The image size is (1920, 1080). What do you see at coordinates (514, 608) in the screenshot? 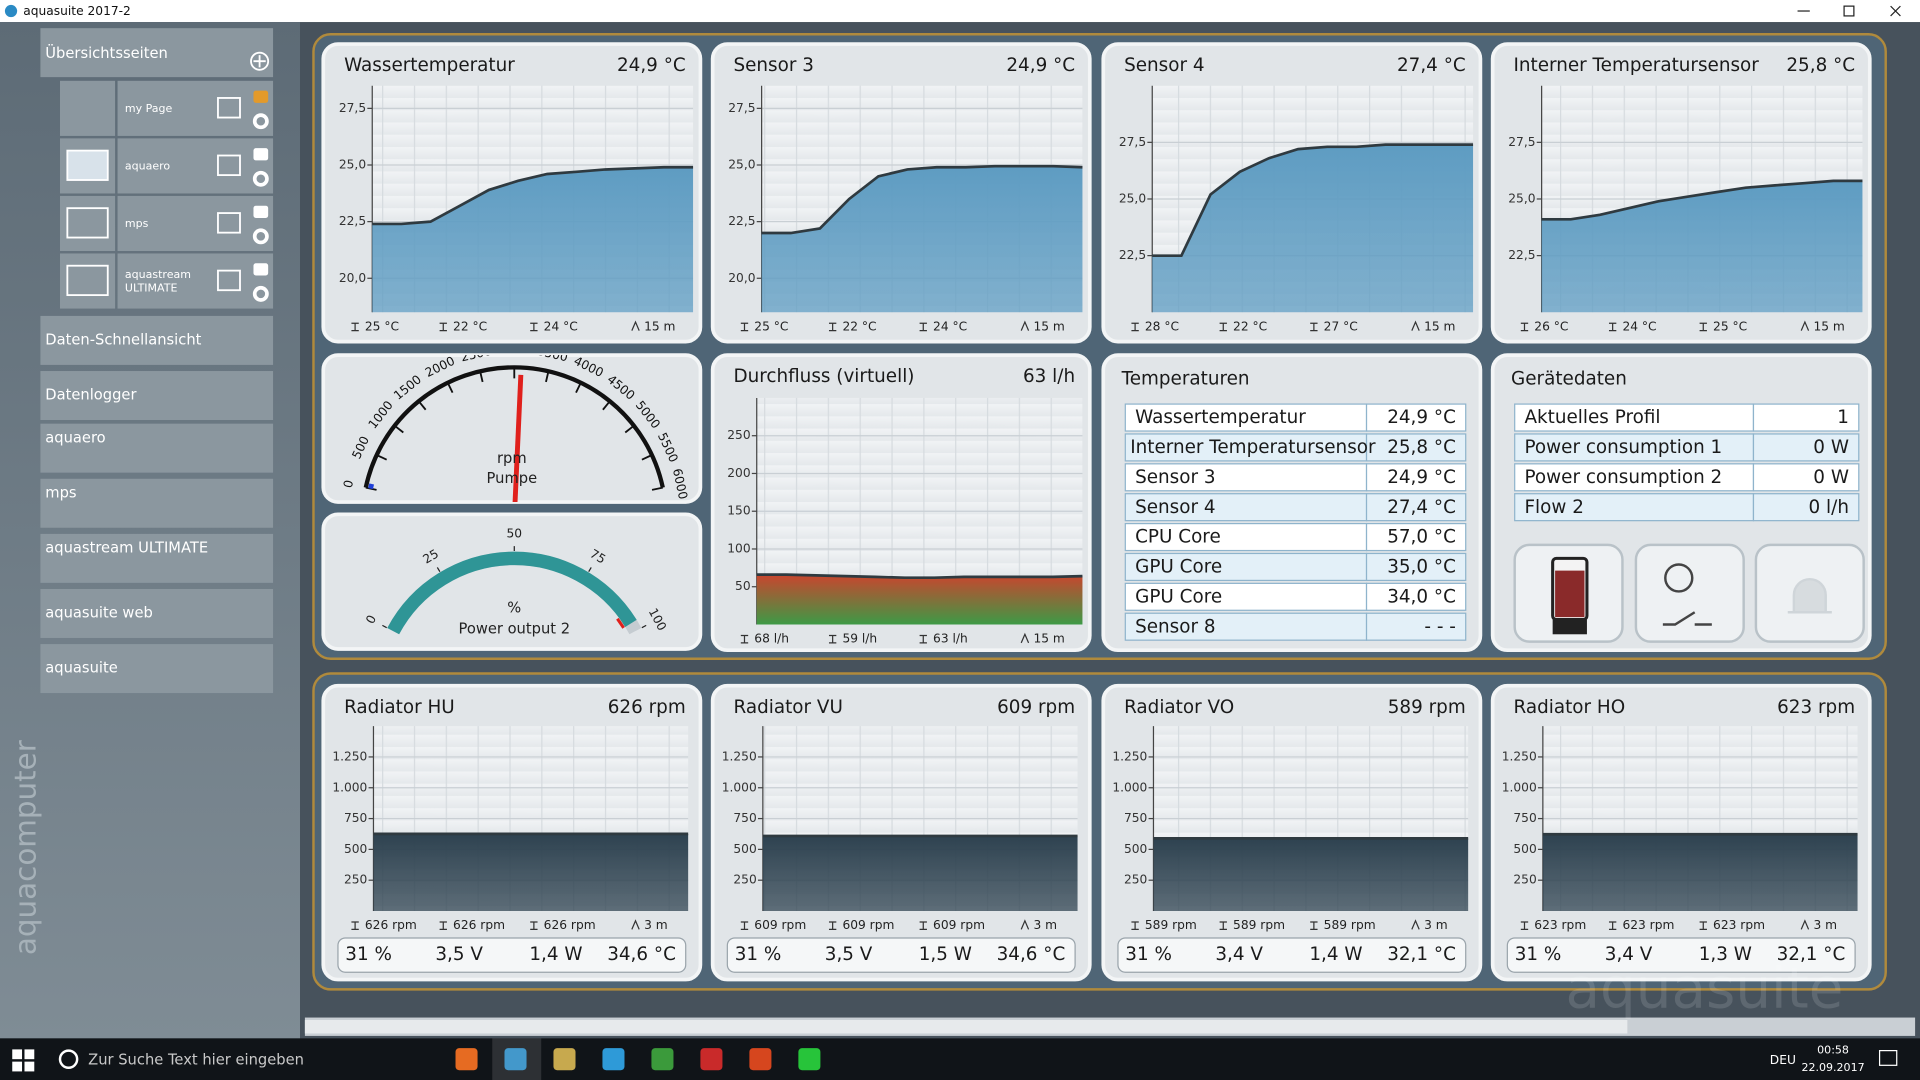
I see `gauge-unit: %` at bounding box center [514, 608].